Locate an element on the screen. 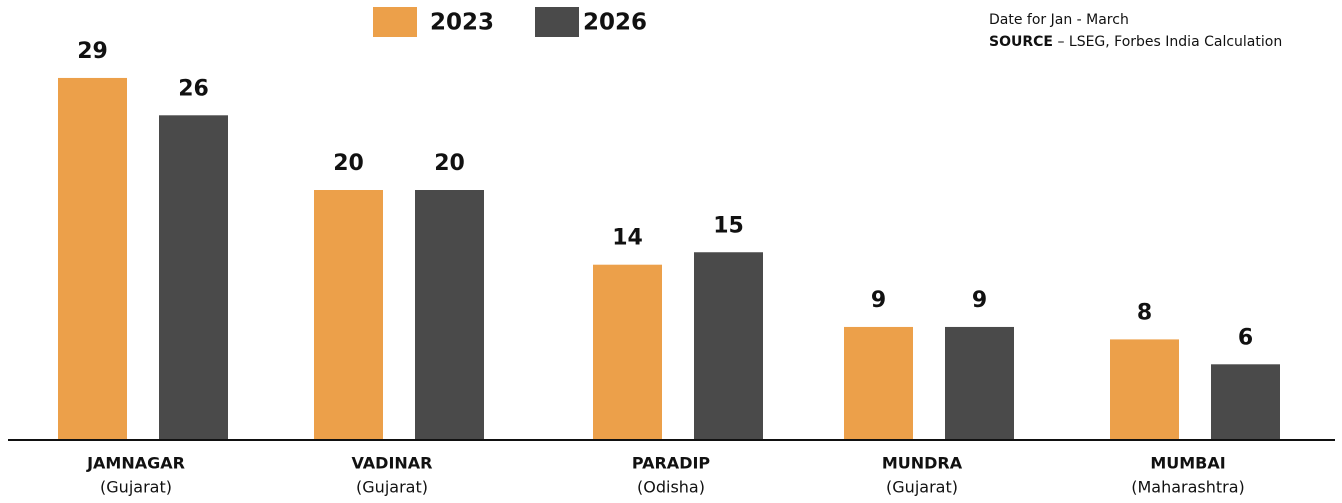  source: SOURCE – LSEG, Forbes India Calculation is located at coordinates (1135, 42).